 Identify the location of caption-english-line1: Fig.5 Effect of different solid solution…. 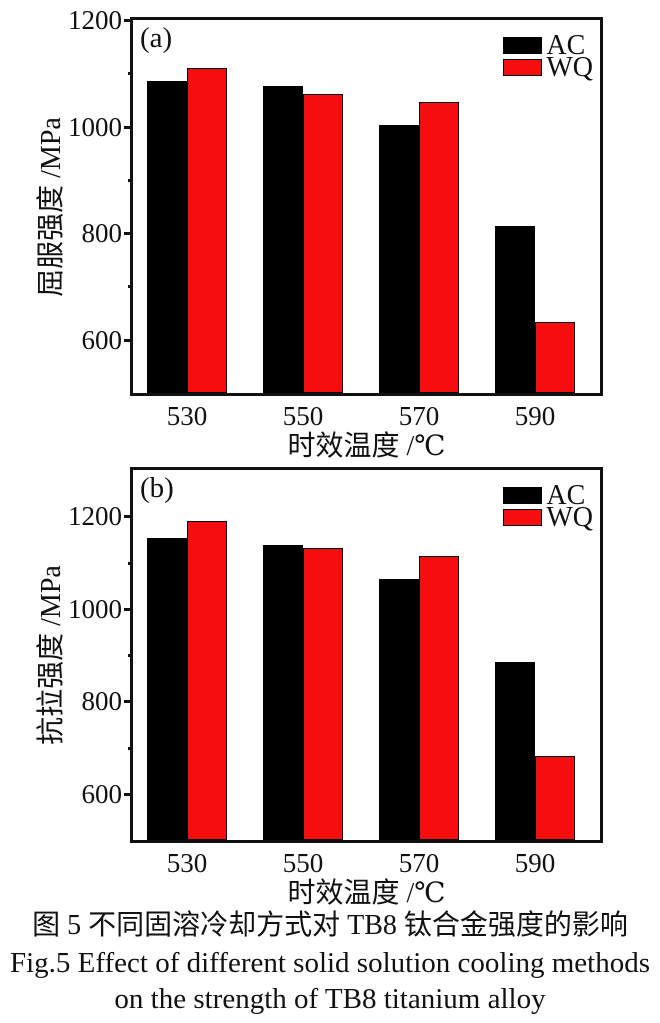
(330, 963).